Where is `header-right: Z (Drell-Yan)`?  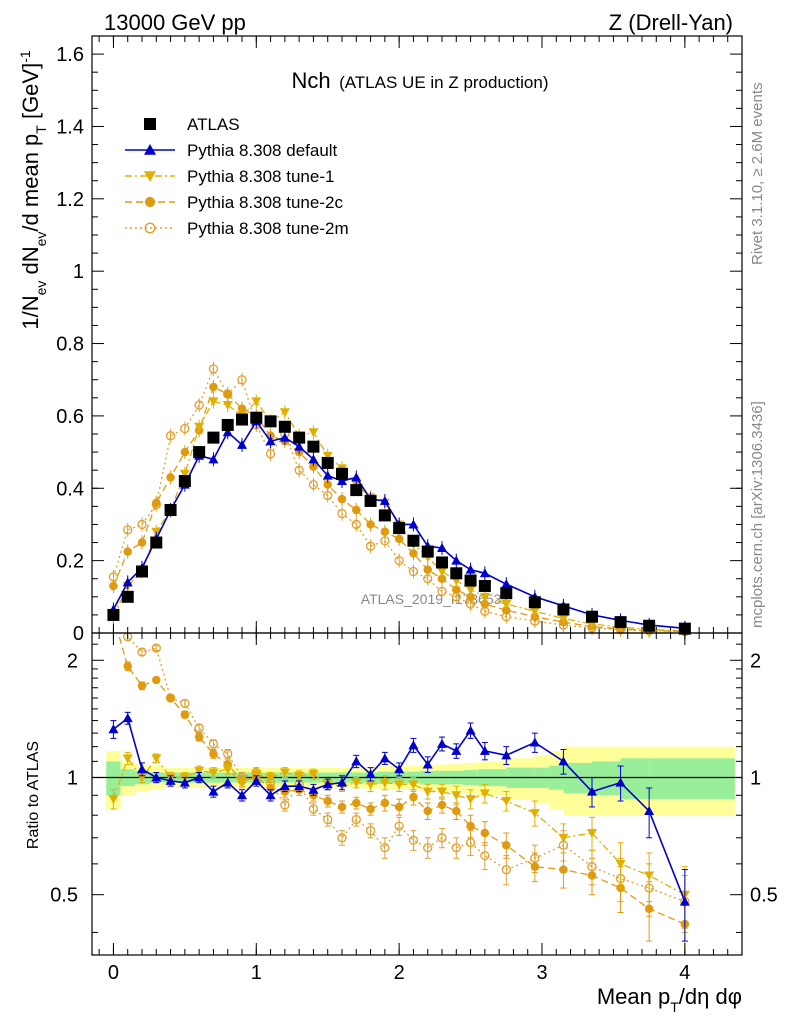 header-right: Z (Drell-Yan) is located at coordinates (671, 22).